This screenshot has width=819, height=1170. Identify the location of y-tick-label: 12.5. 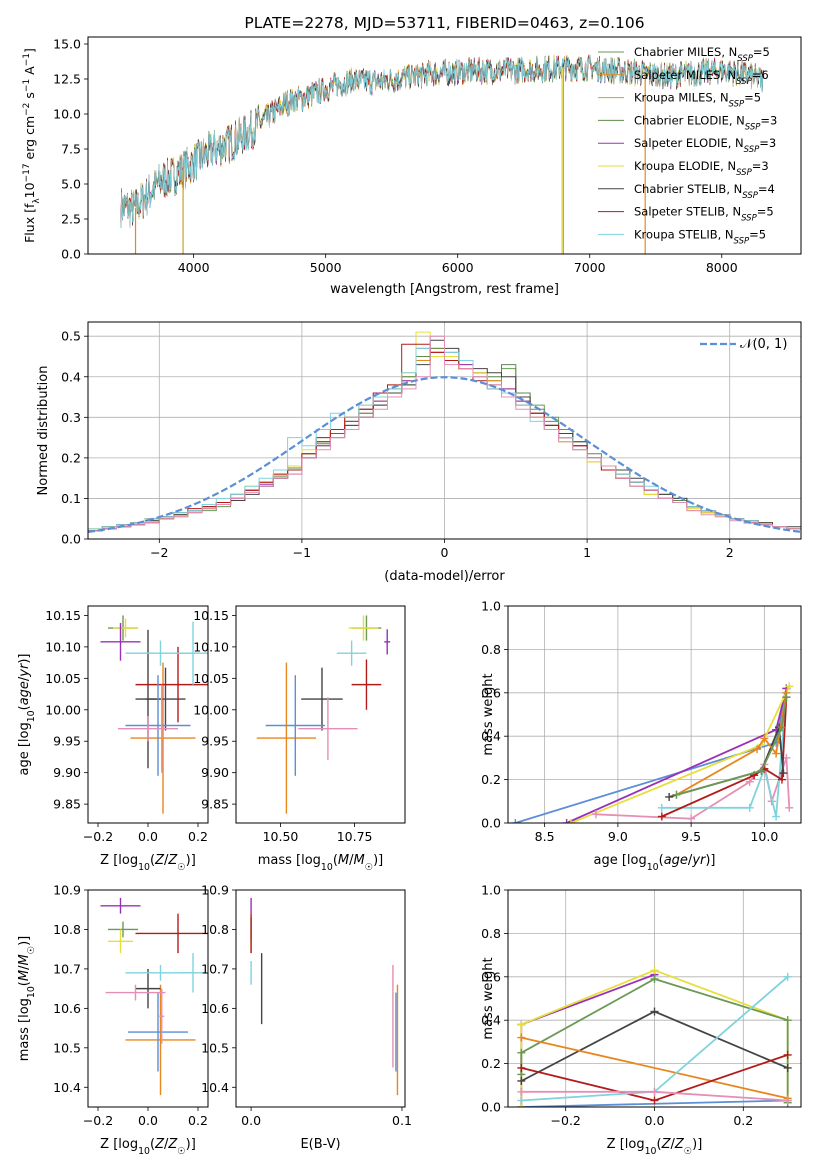
(67, 79).